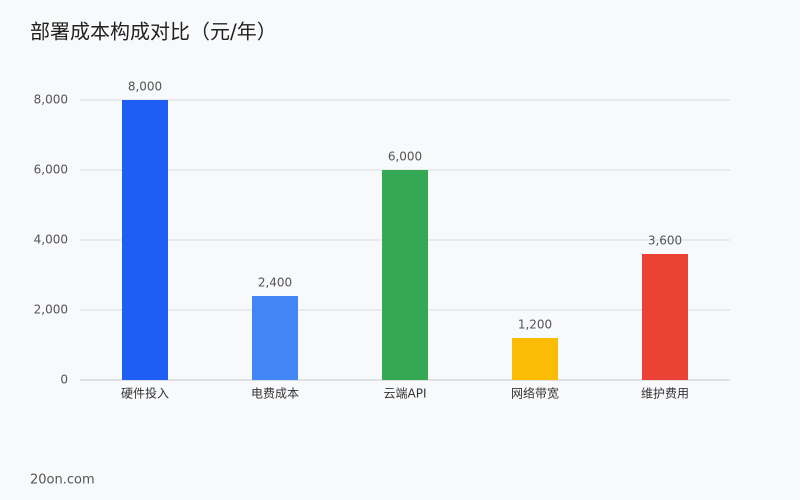 Image resolution: width=800 pixels, height=500 pixels. I want to click on value-label: 3,600, so click(665, 241).